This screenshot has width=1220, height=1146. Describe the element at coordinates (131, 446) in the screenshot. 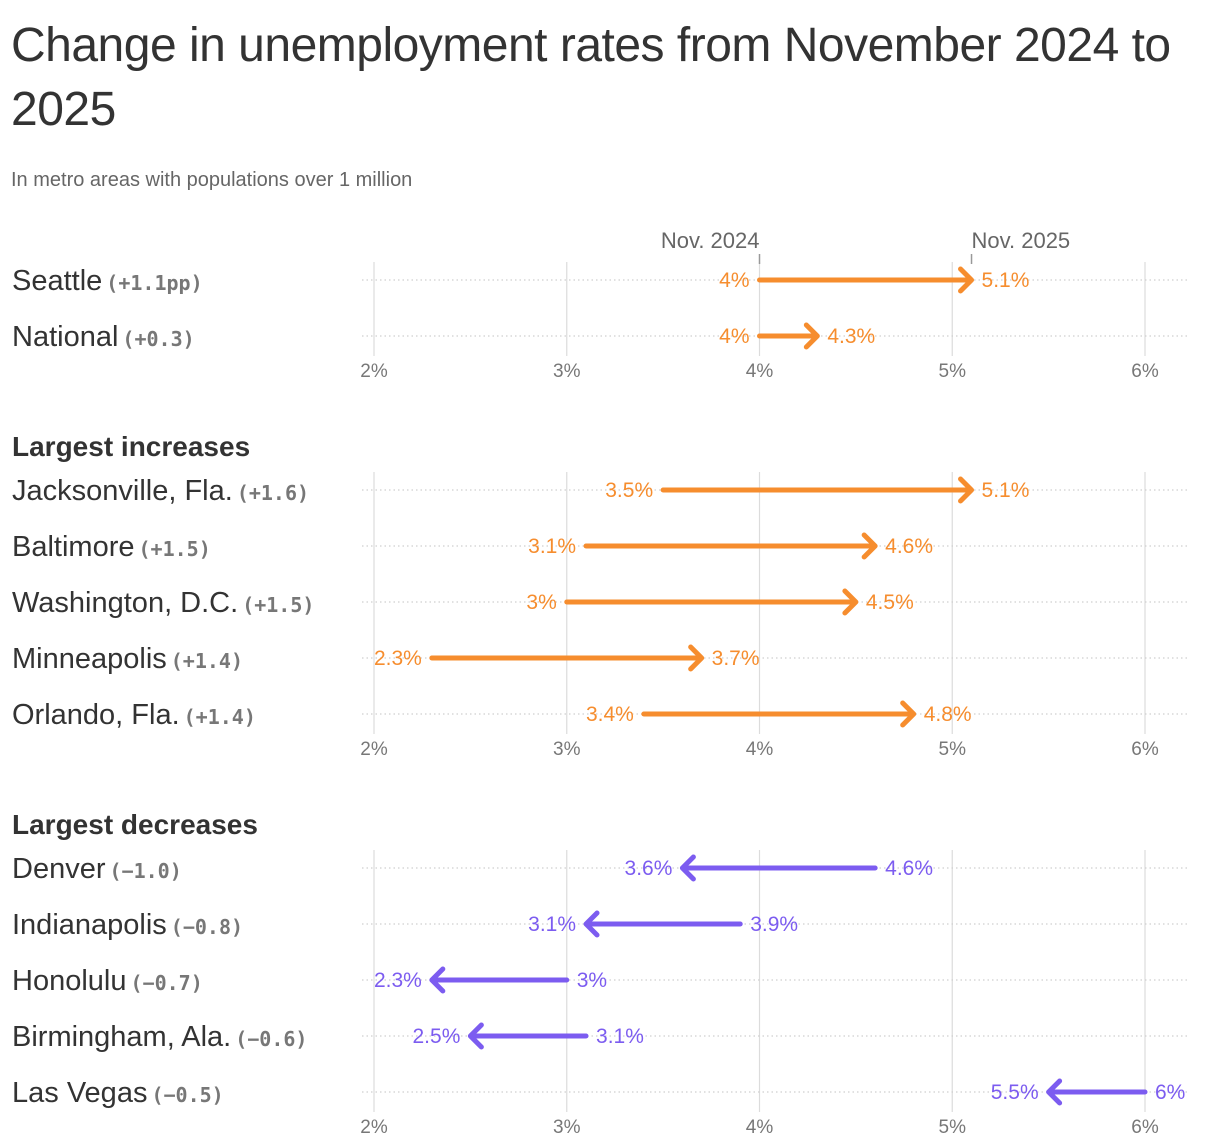

I see `group-title: Largest increases` at that location.